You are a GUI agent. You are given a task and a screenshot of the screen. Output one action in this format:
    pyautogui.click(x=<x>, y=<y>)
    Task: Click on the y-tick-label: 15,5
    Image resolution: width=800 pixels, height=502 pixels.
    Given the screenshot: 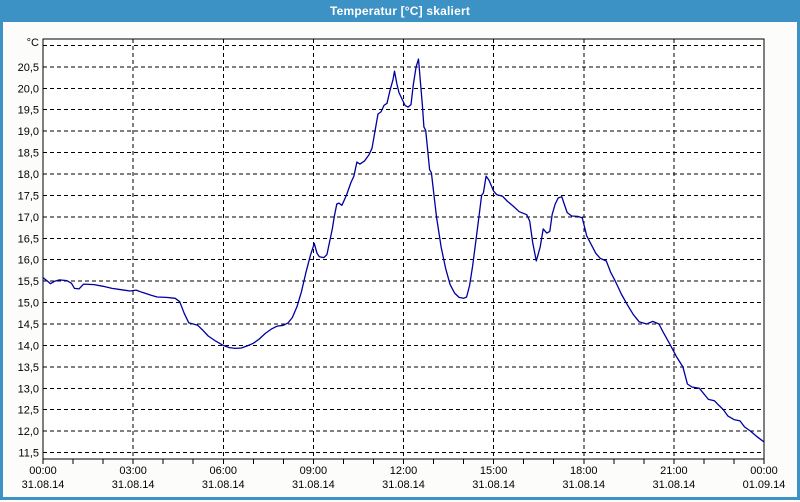 What is the action you would take?
    pyautogui.click(x=28, y=282)
    